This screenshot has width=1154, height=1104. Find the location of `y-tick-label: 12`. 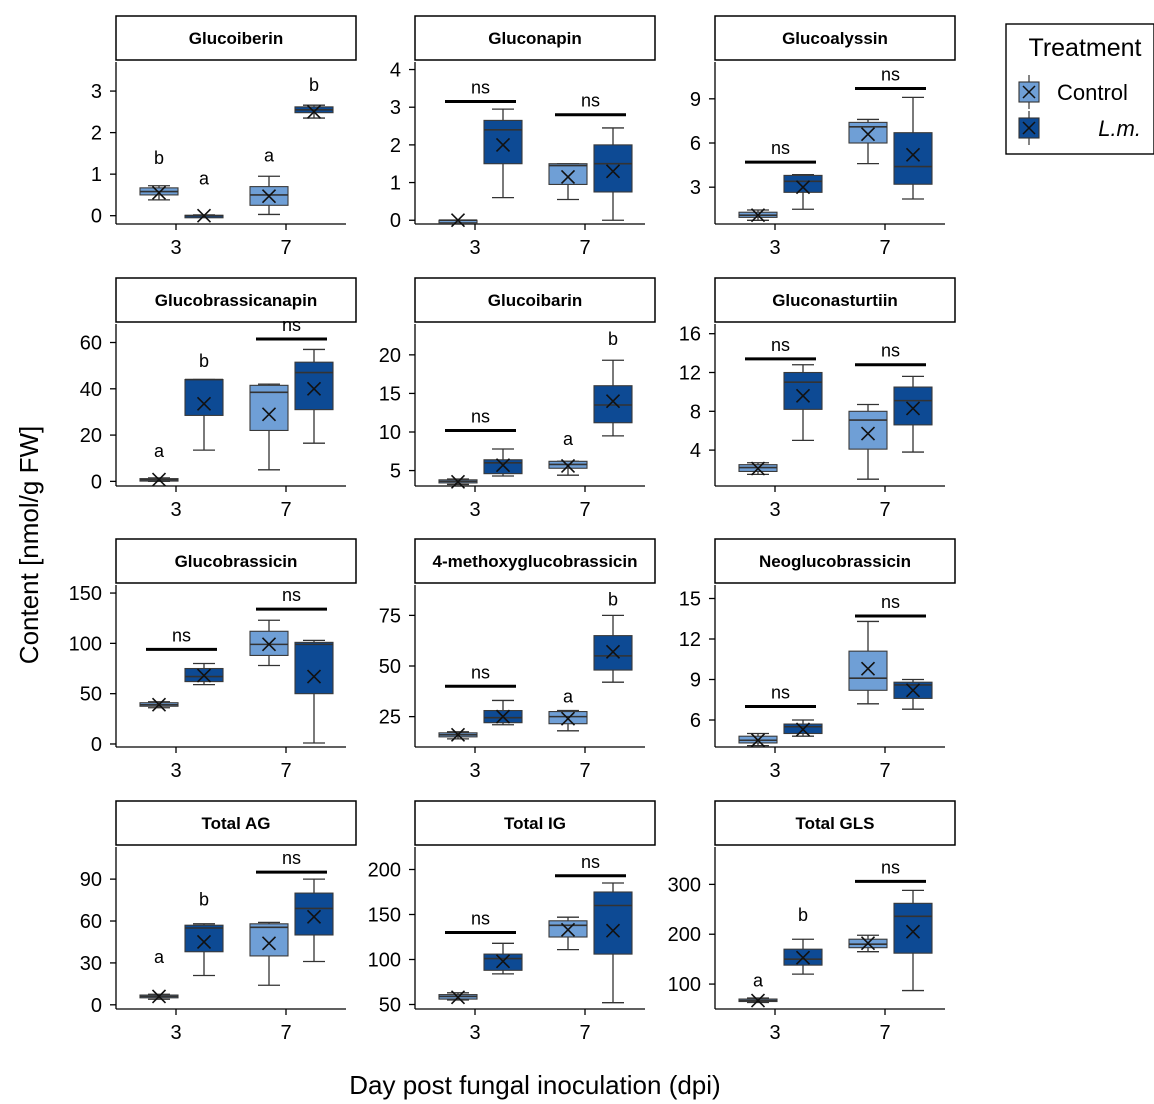

y-tick-label: 12 is located at coordinates (690, 374).